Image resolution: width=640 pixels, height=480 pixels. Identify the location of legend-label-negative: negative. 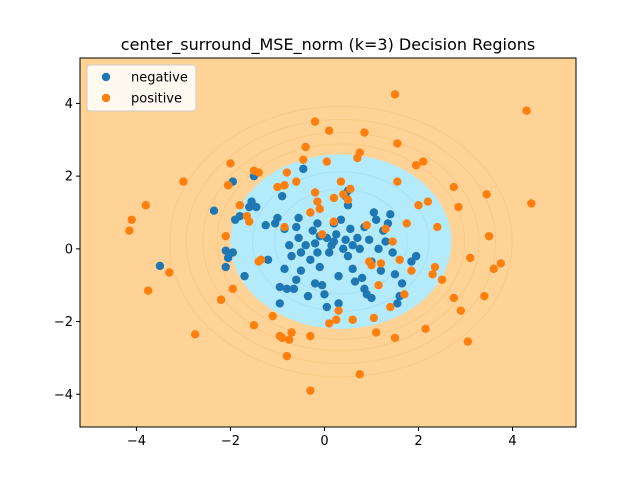
(159, 78).